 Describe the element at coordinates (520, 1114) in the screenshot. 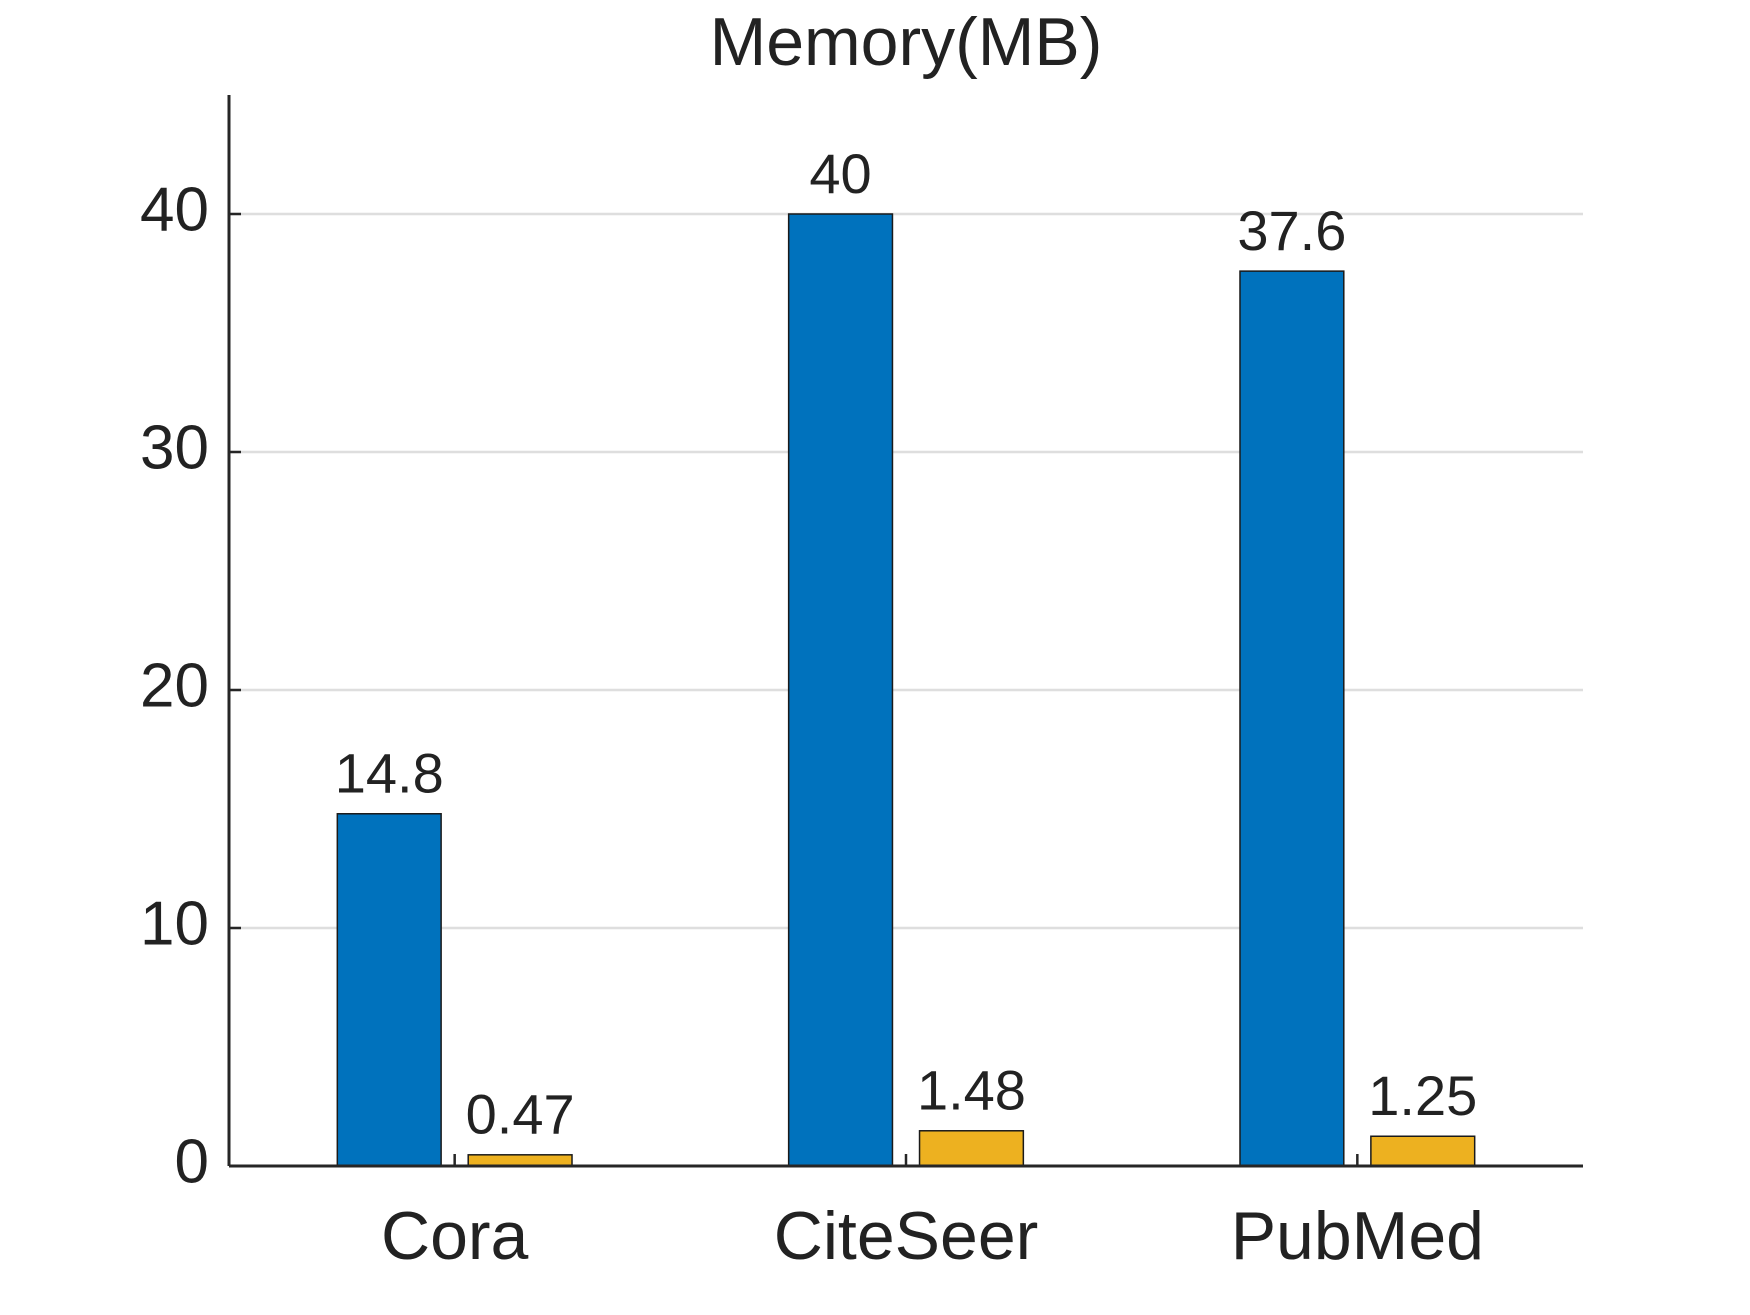

I see `value-label: 0.47` at that location.